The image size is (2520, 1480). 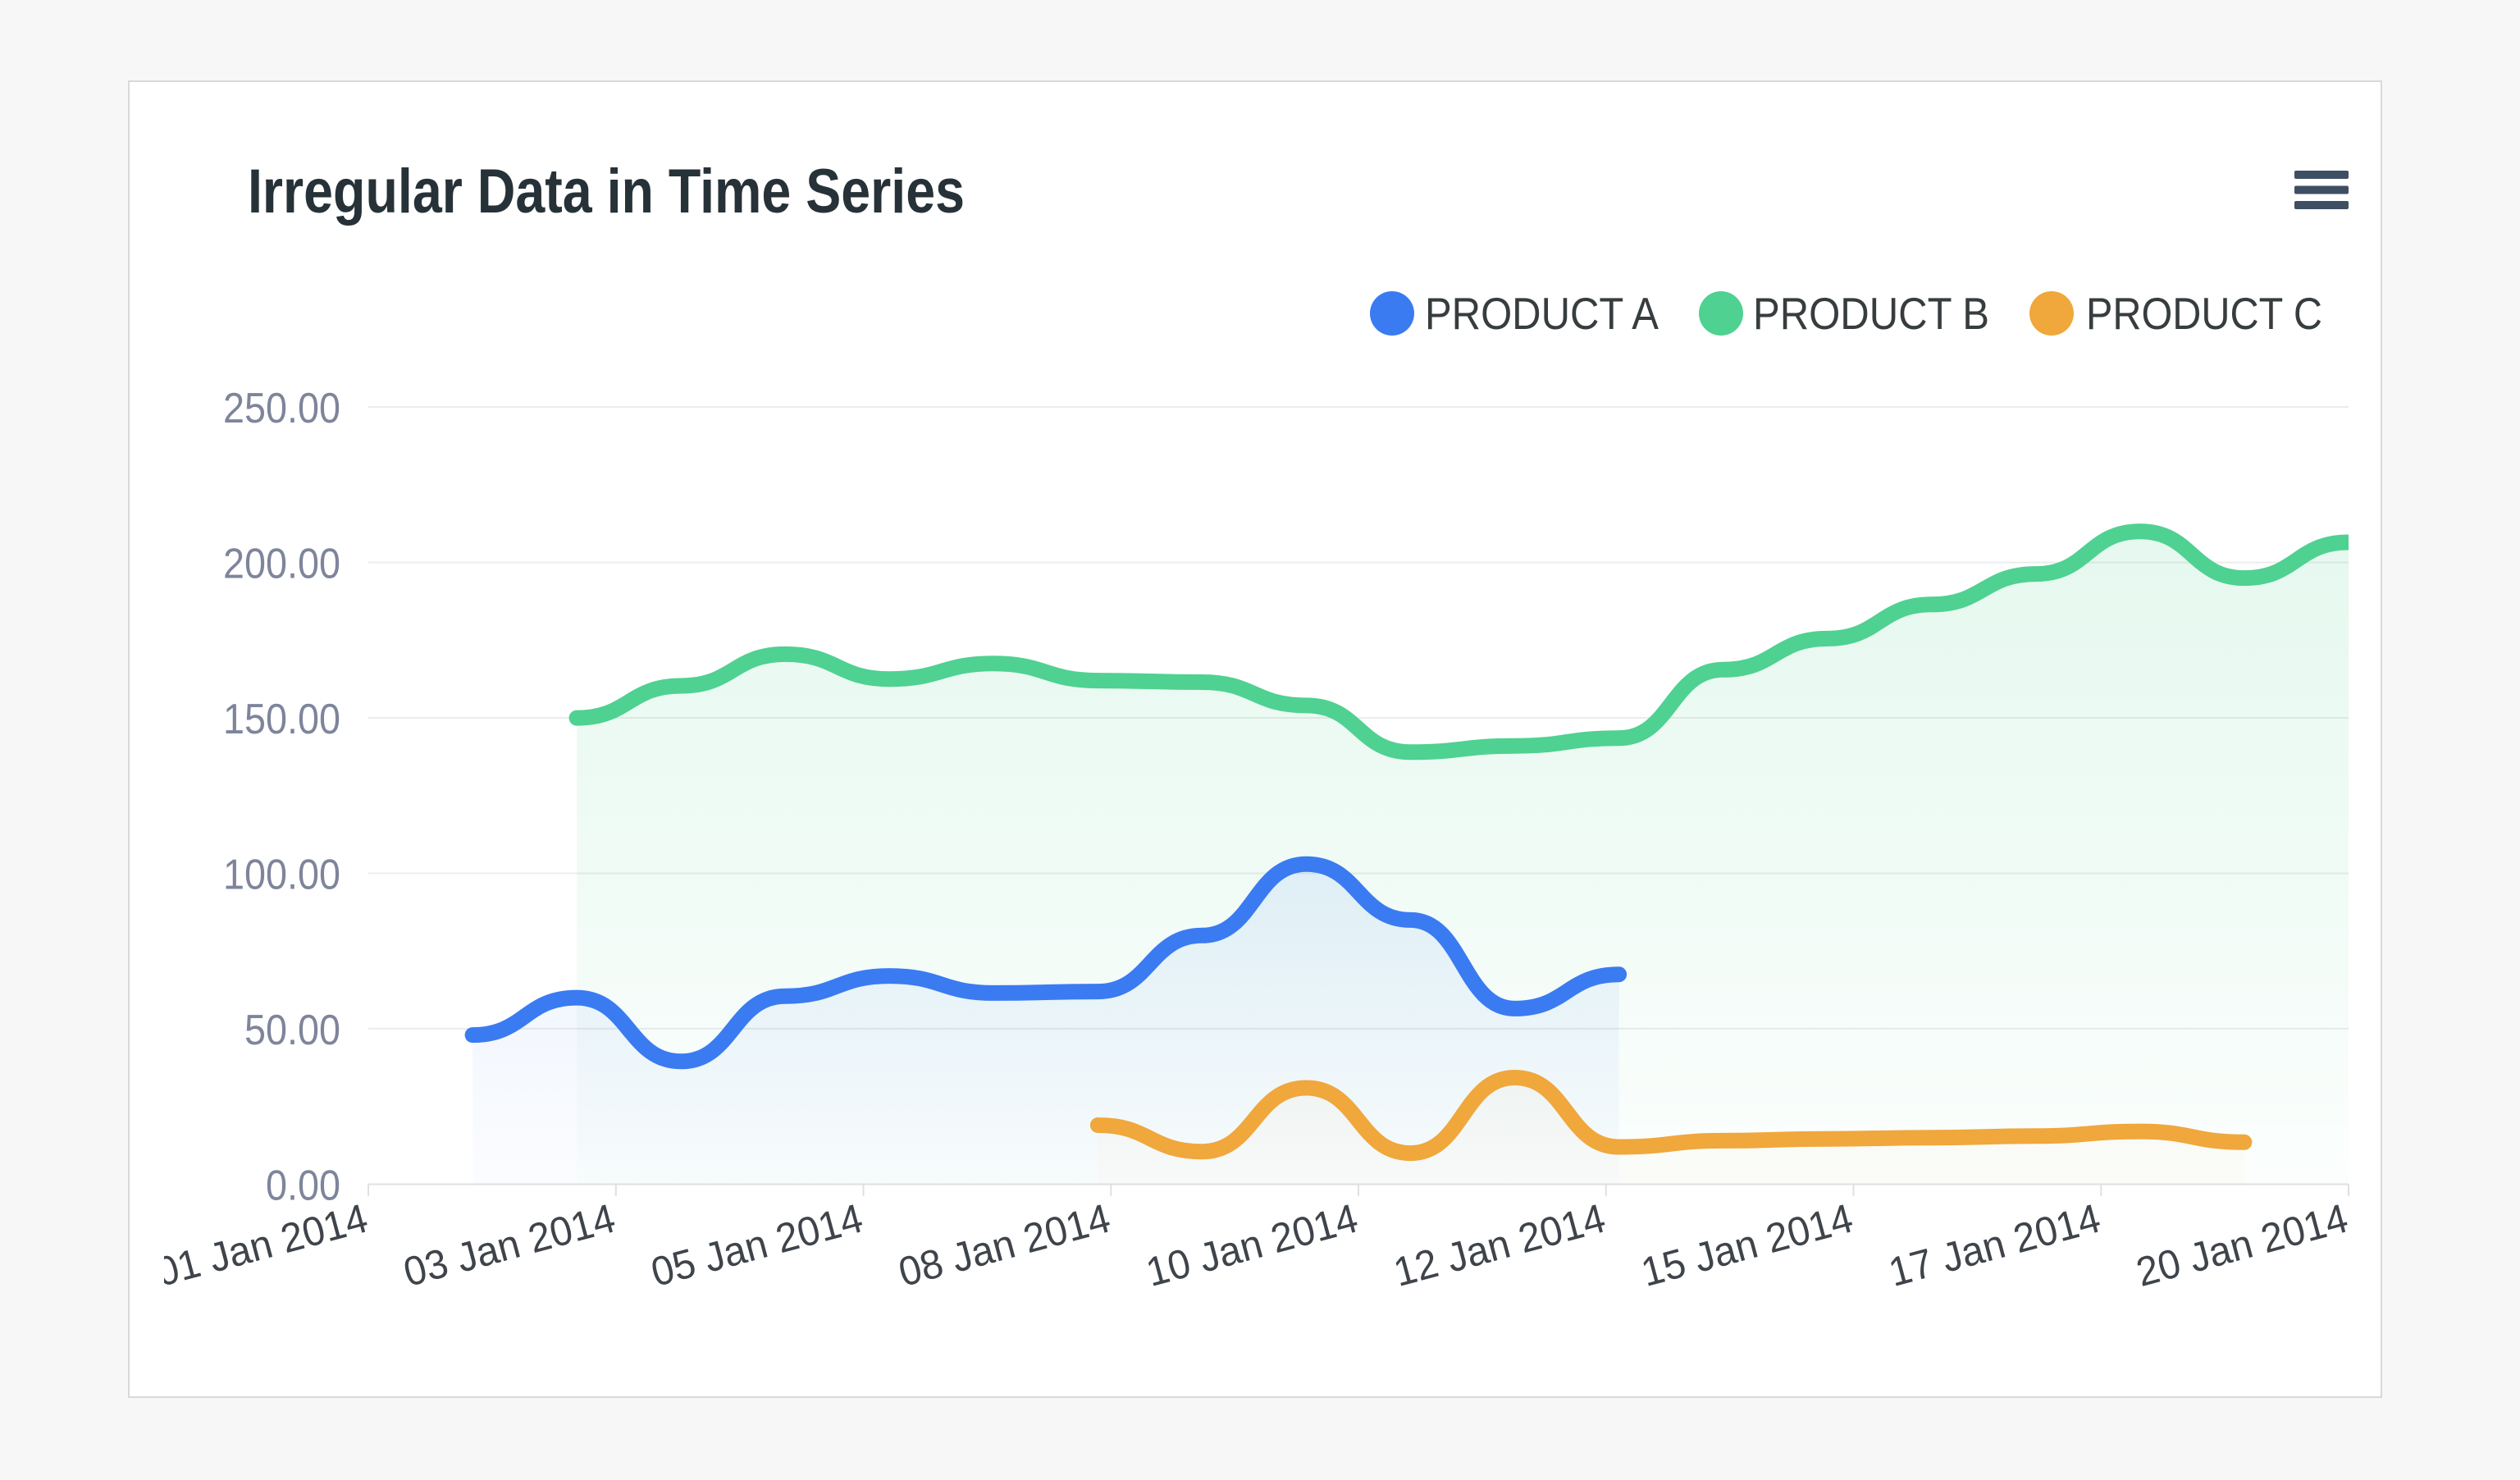 What do you see at coordinates (1871, 313) in the screenshot?
I see `svg-text: PRODUCT B` at bounding box center [1871, 313].